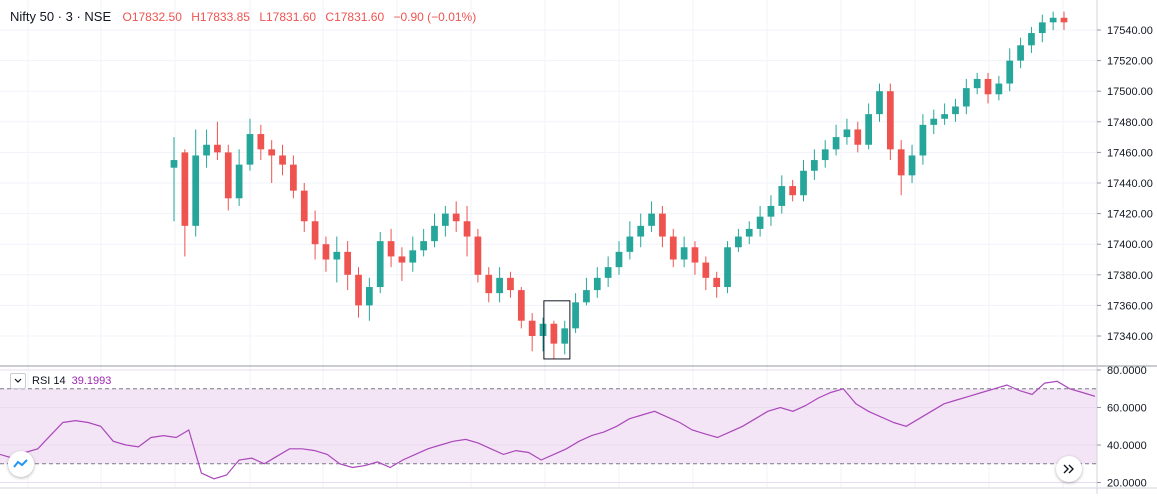 This screenshot has height=499, width=1157. I want to click on price-tick-label: 17520.00, so click(1130, 62).